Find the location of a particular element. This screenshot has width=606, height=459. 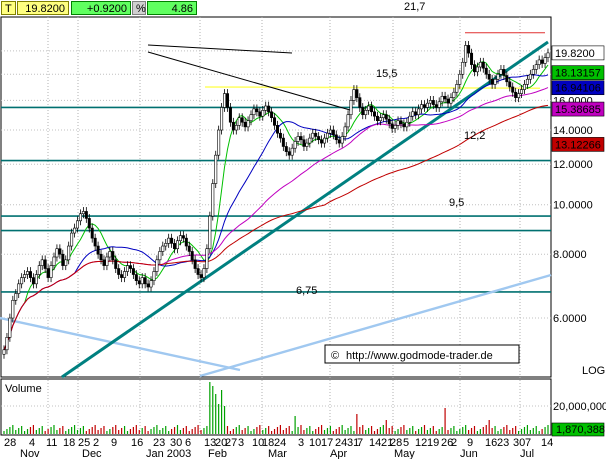

x-day-label: 28 is located at coordinates (396, 443).